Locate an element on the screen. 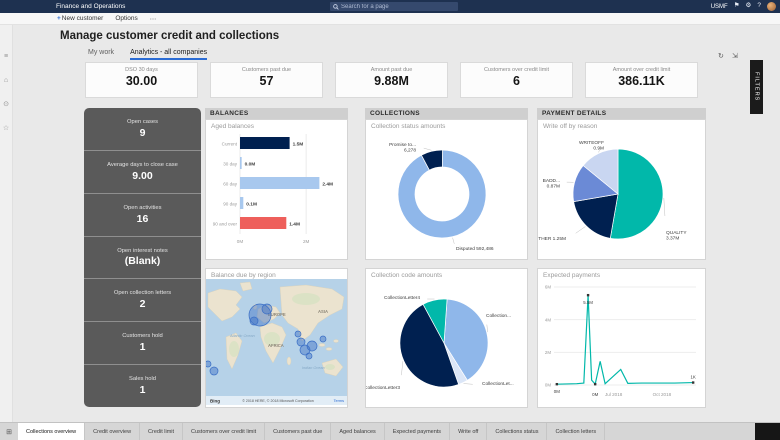 The width and height of the screenshot is (780, 440). kpi-value: 386.11K is located at coordinates (641, 81).